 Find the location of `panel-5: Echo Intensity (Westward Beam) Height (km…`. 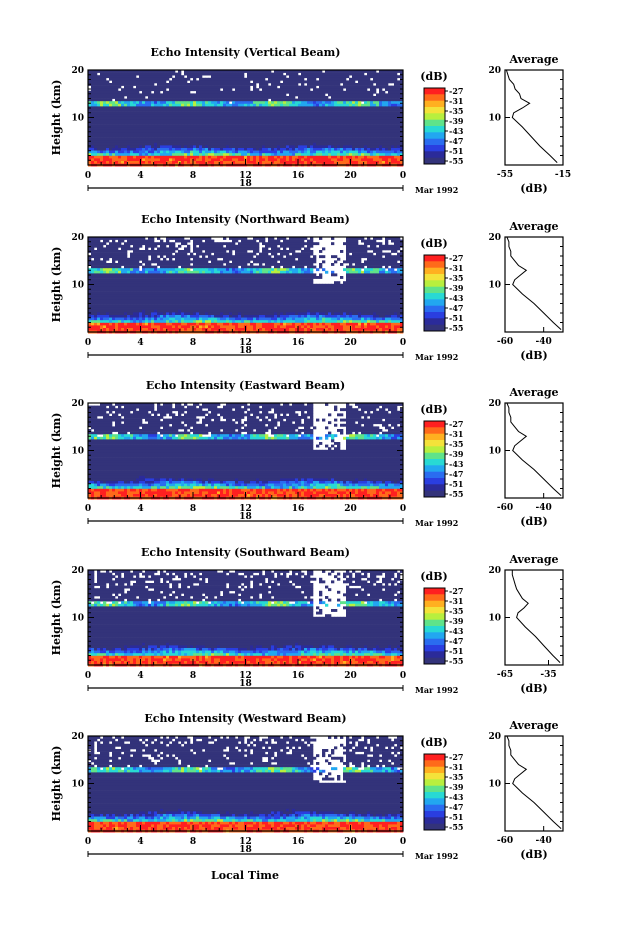

panel-5: Echo Intensity (Westward Beam) Height (km… is located at coordinates (307, 786).